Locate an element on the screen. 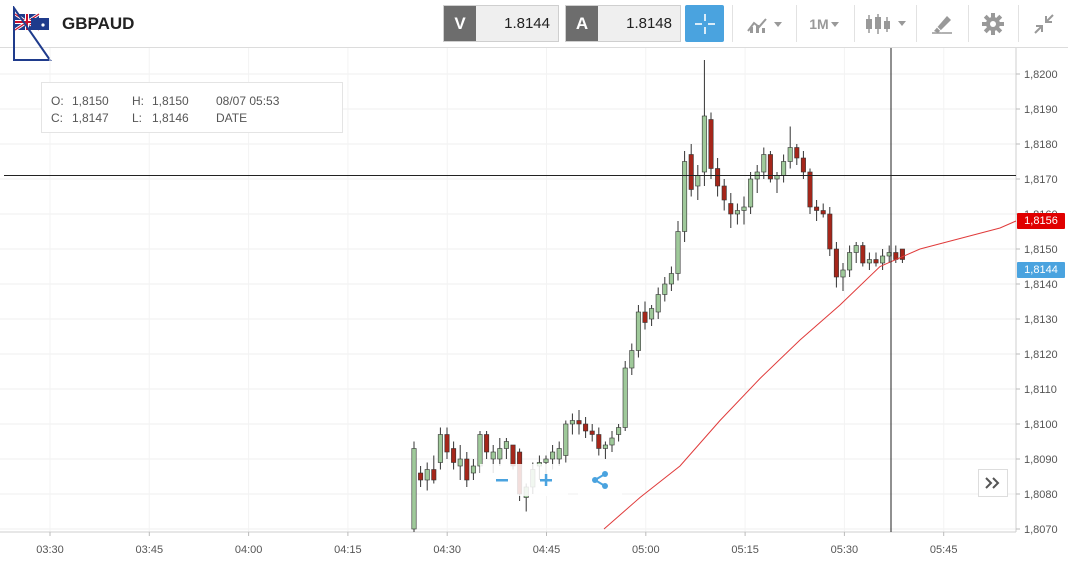 Image resolution: width=1068 pixels, height=563 pixels. crosshair-button is located at coordinates (704, 23).